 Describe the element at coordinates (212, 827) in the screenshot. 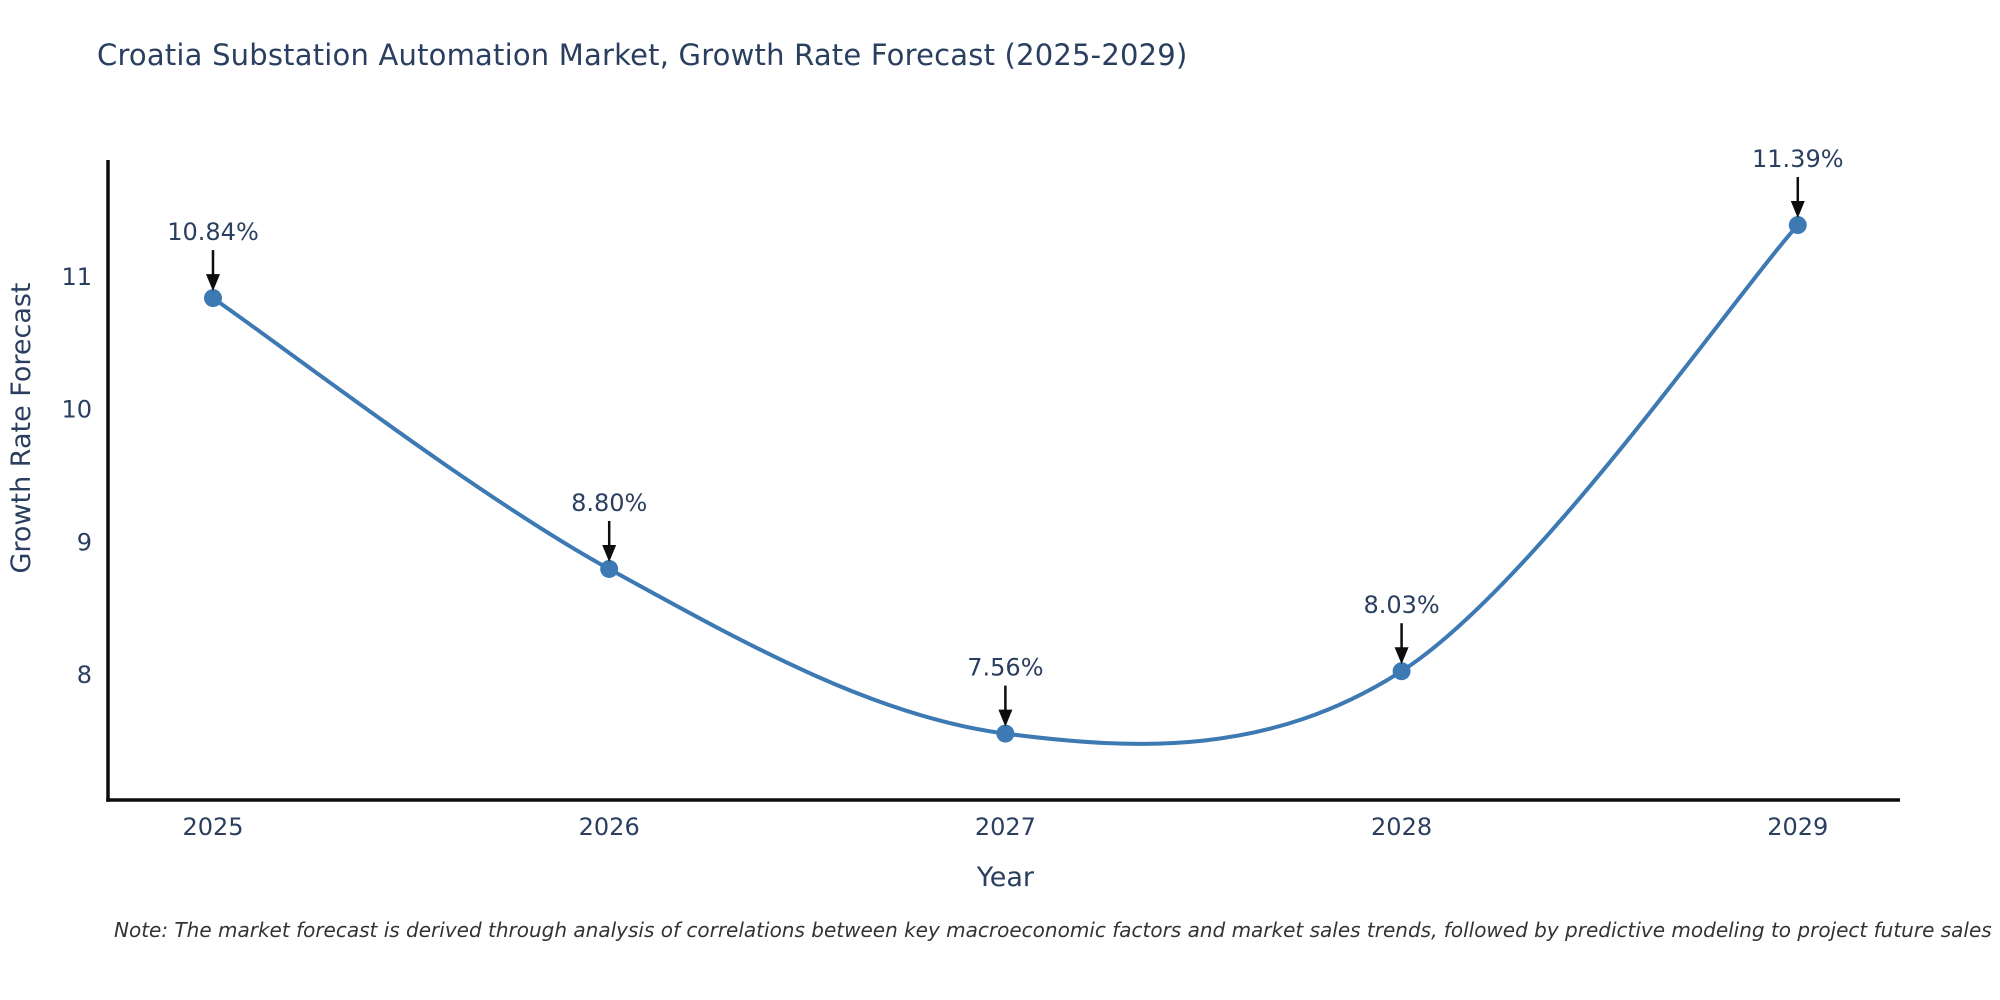

I see `x-tick-label: 2025` at that location.